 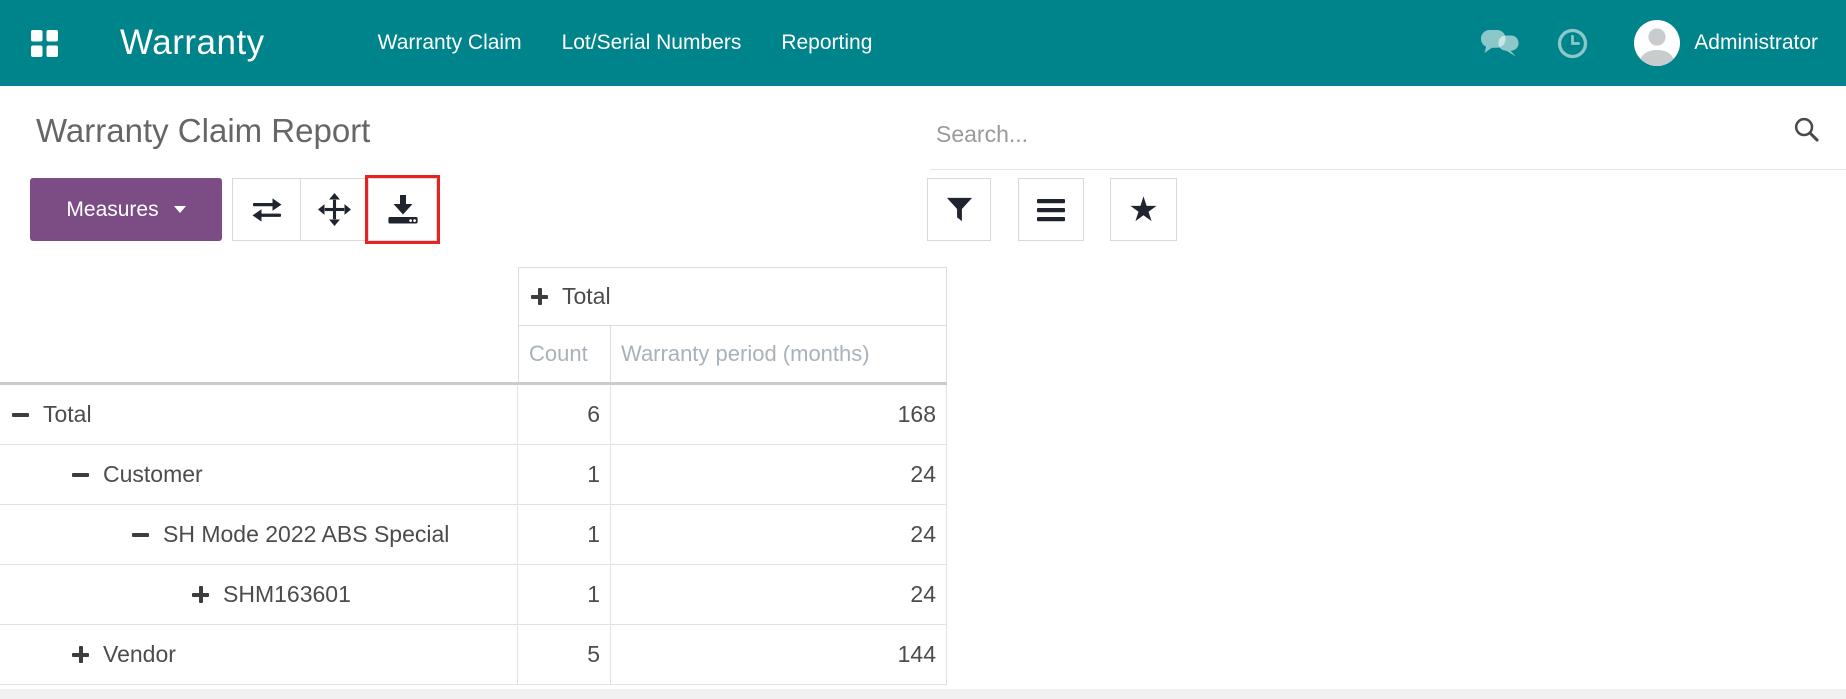 What do you see at coordinates (651, 42) in the screenshot?
I see `menu-item-lot-serial-numbers: Lot/Serial Numbers` at bounding box center [651, 42].